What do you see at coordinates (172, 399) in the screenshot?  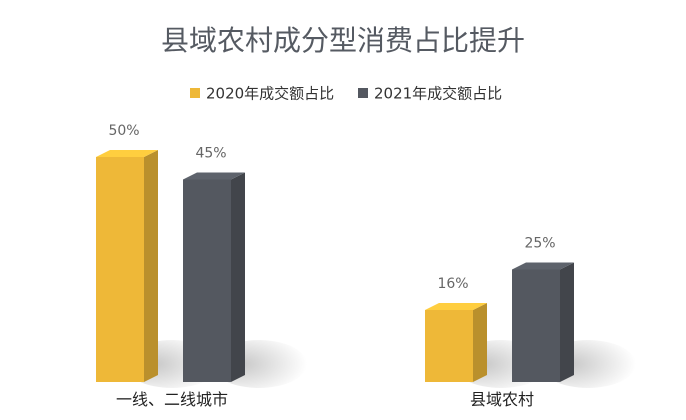 I see `category-label: 一线、二线城市` at bounding box center [172, 399].